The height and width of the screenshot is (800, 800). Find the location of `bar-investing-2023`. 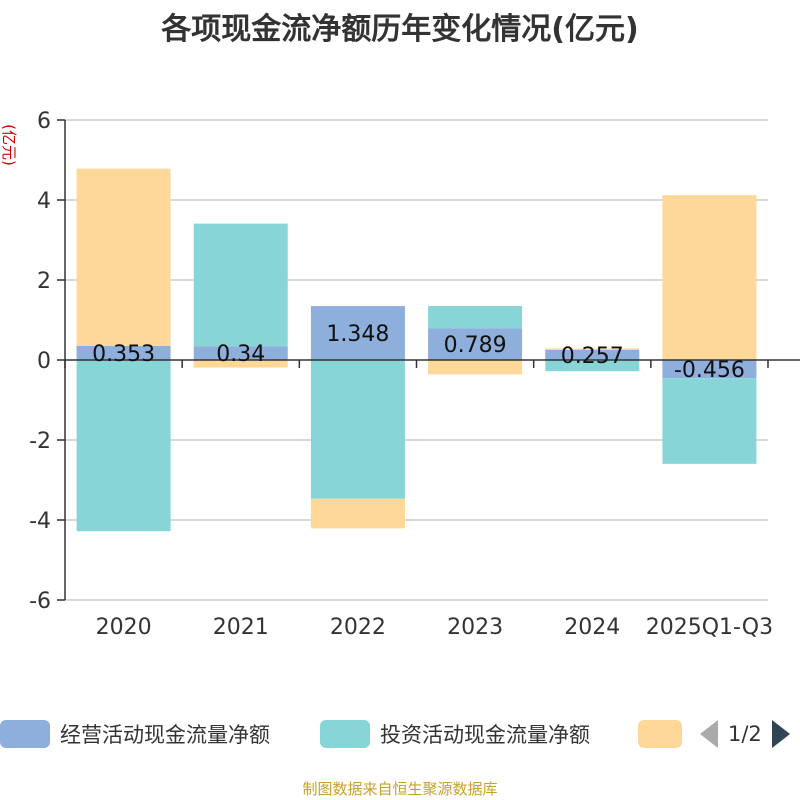

bar-investing-2023 is located at coordinates (475, 317).